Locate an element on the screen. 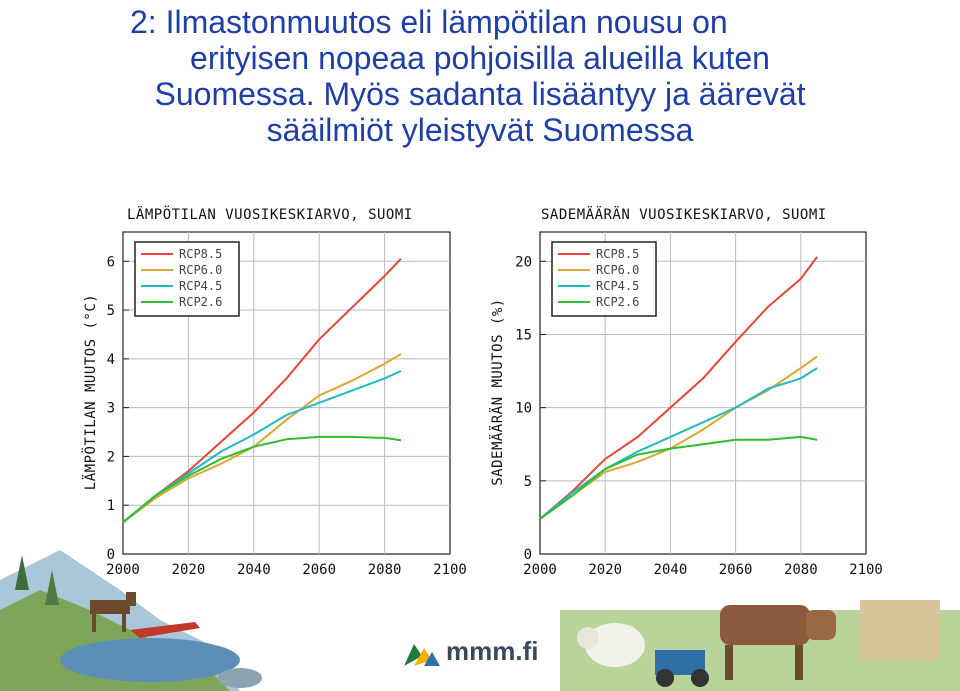 The image size is (960, 691). title-line-4: sääilmiöt yleistyvät Suomessa is located at coordinates (480, 130).